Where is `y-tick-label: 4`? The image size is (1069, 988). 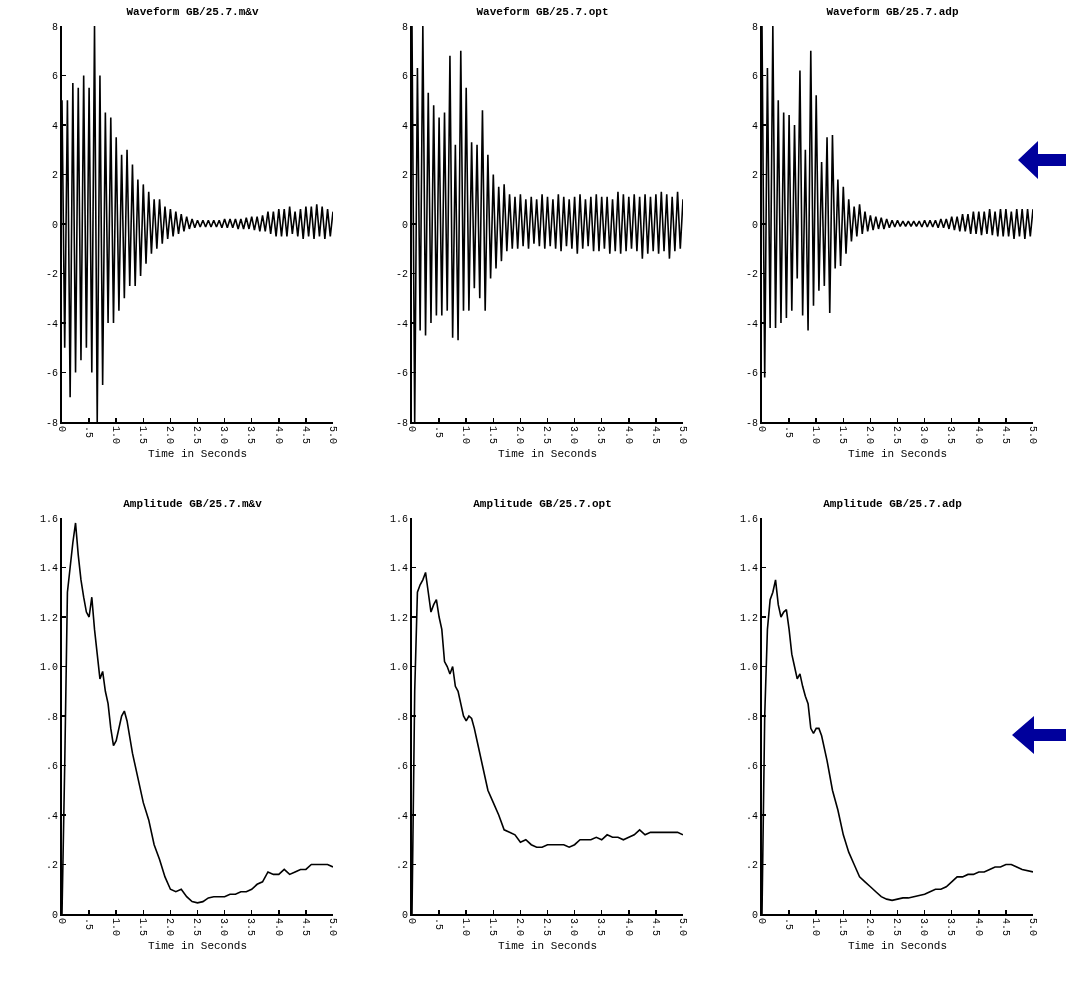 y-tick-label: 4 is located at coordinates (754, 126).